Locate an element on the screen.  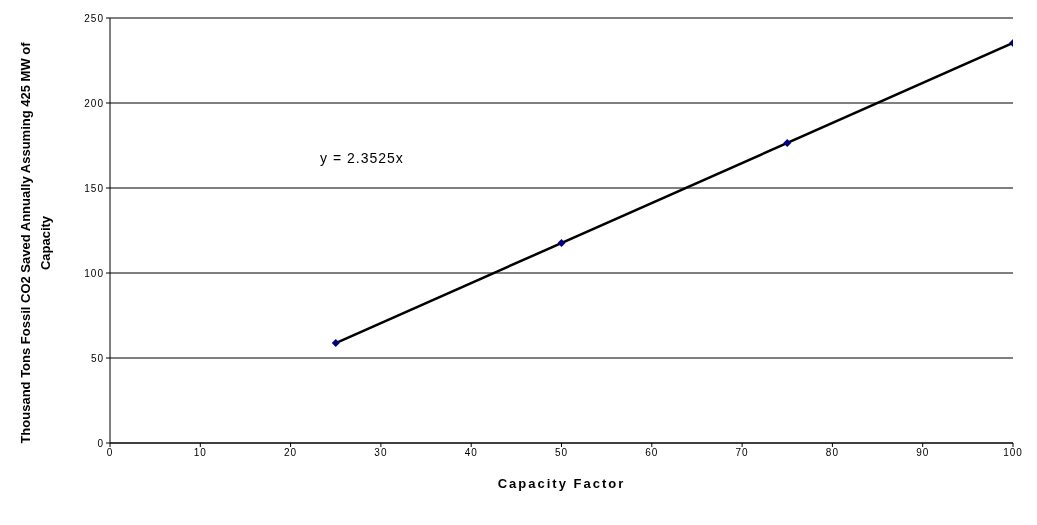
y-tick-label: 50 is located at coordinates (97, 358).